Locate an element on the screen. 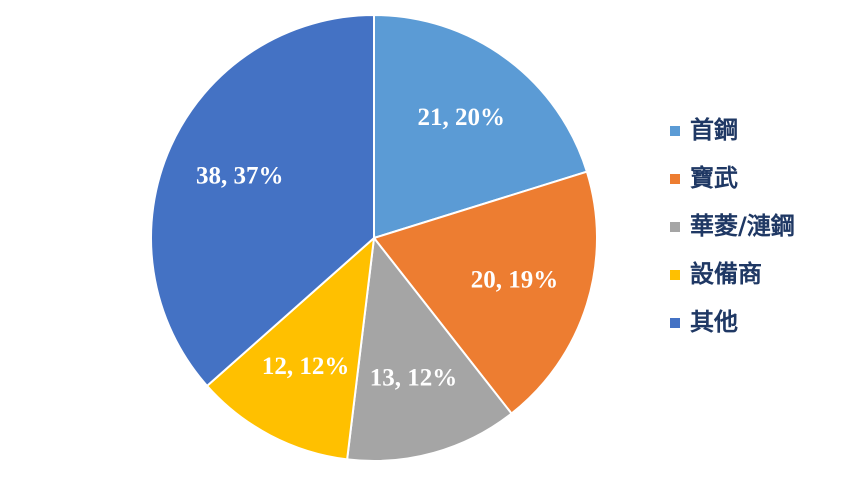  legend-label: 首鋼 is located at coordinates (714, 130).